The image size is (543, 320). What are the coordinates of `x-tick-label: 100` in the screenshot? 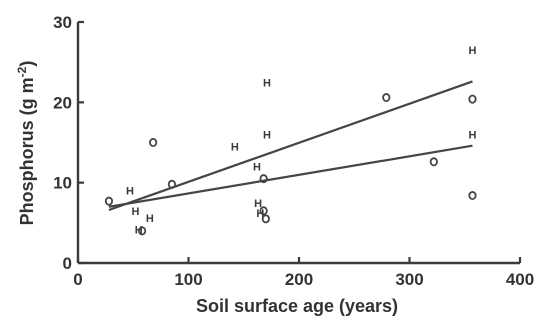 It's located at (188, 279).